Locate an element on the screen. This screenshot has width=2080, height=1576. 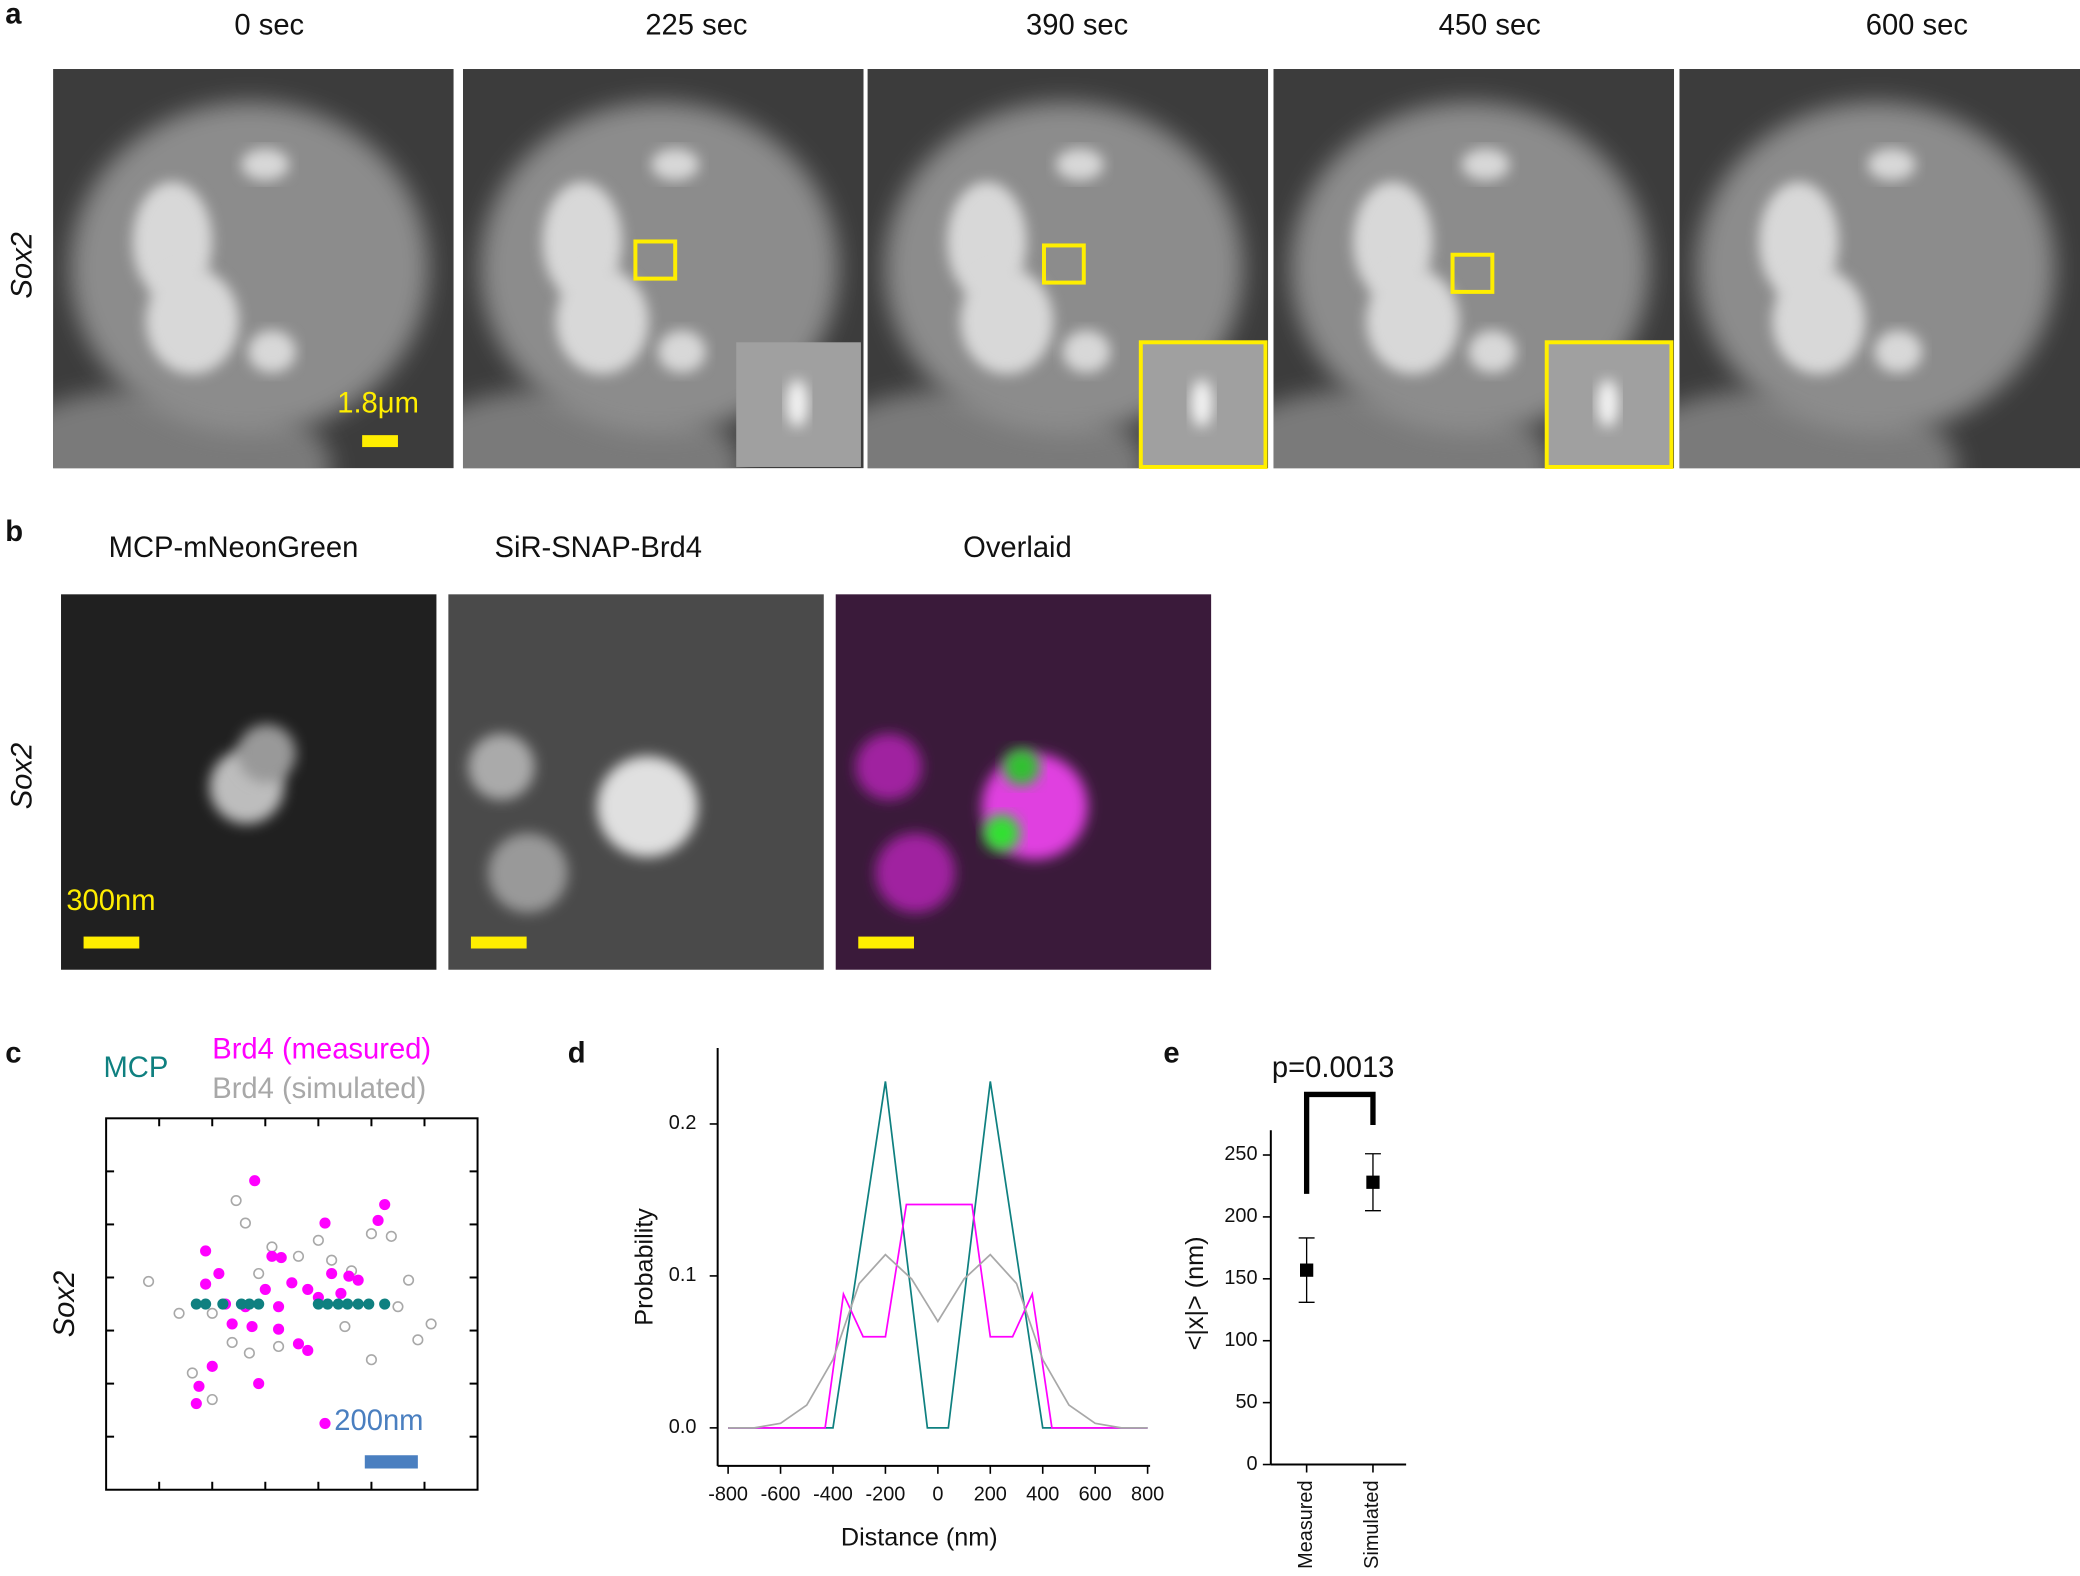
legend-entry: Brd4 (simulated) is located at coordinates (319, 1089).